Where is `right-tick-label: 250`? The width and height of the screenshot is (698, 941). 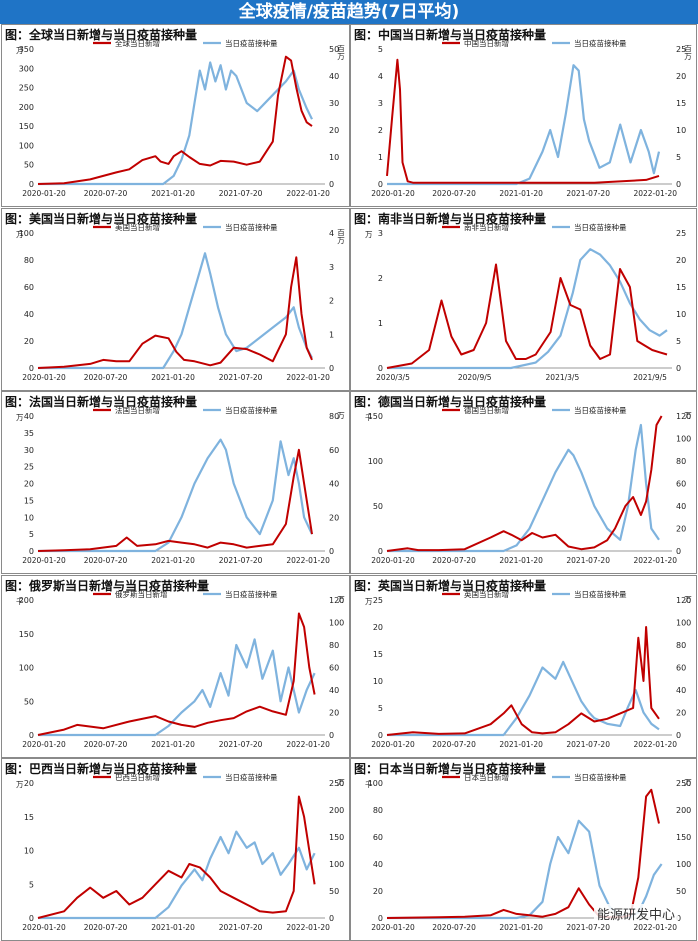 right-tick-label: 250 is located at coordinates (336, 783).